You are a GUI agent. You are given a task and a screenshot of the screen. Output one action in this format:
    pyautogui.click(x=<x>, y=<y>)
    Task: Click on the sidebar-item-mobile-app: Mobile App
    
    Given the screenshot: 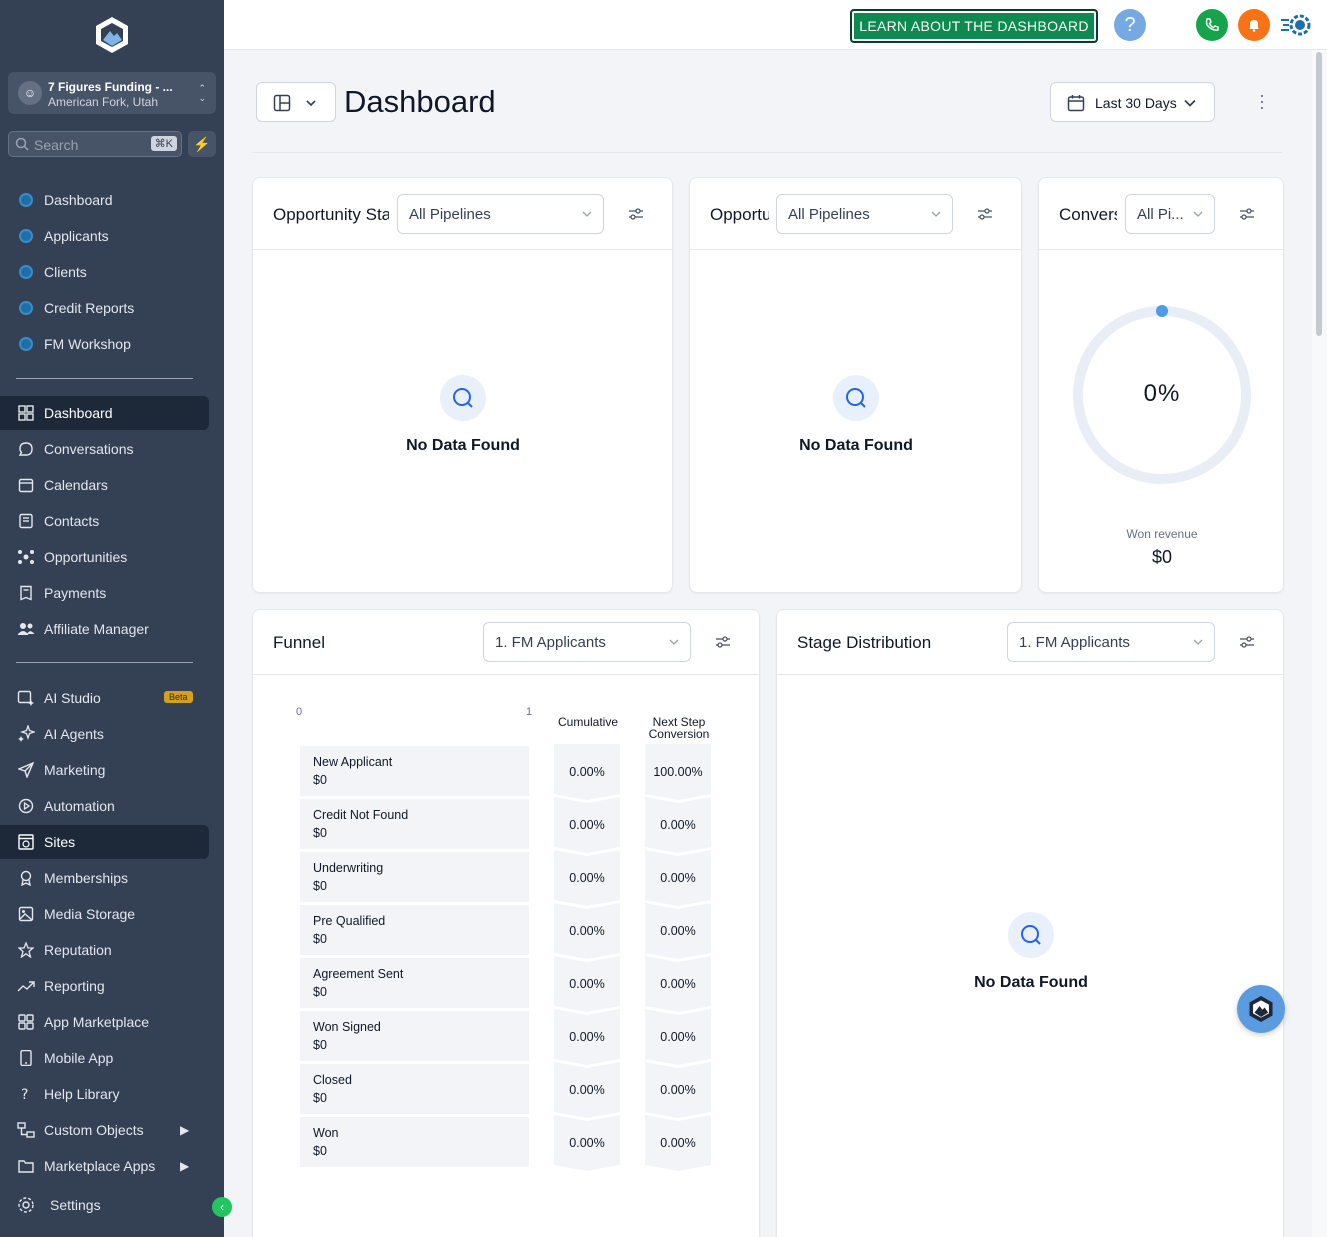 What is the action you would take?
    pyautogui.click(x=104, y=1058)
    